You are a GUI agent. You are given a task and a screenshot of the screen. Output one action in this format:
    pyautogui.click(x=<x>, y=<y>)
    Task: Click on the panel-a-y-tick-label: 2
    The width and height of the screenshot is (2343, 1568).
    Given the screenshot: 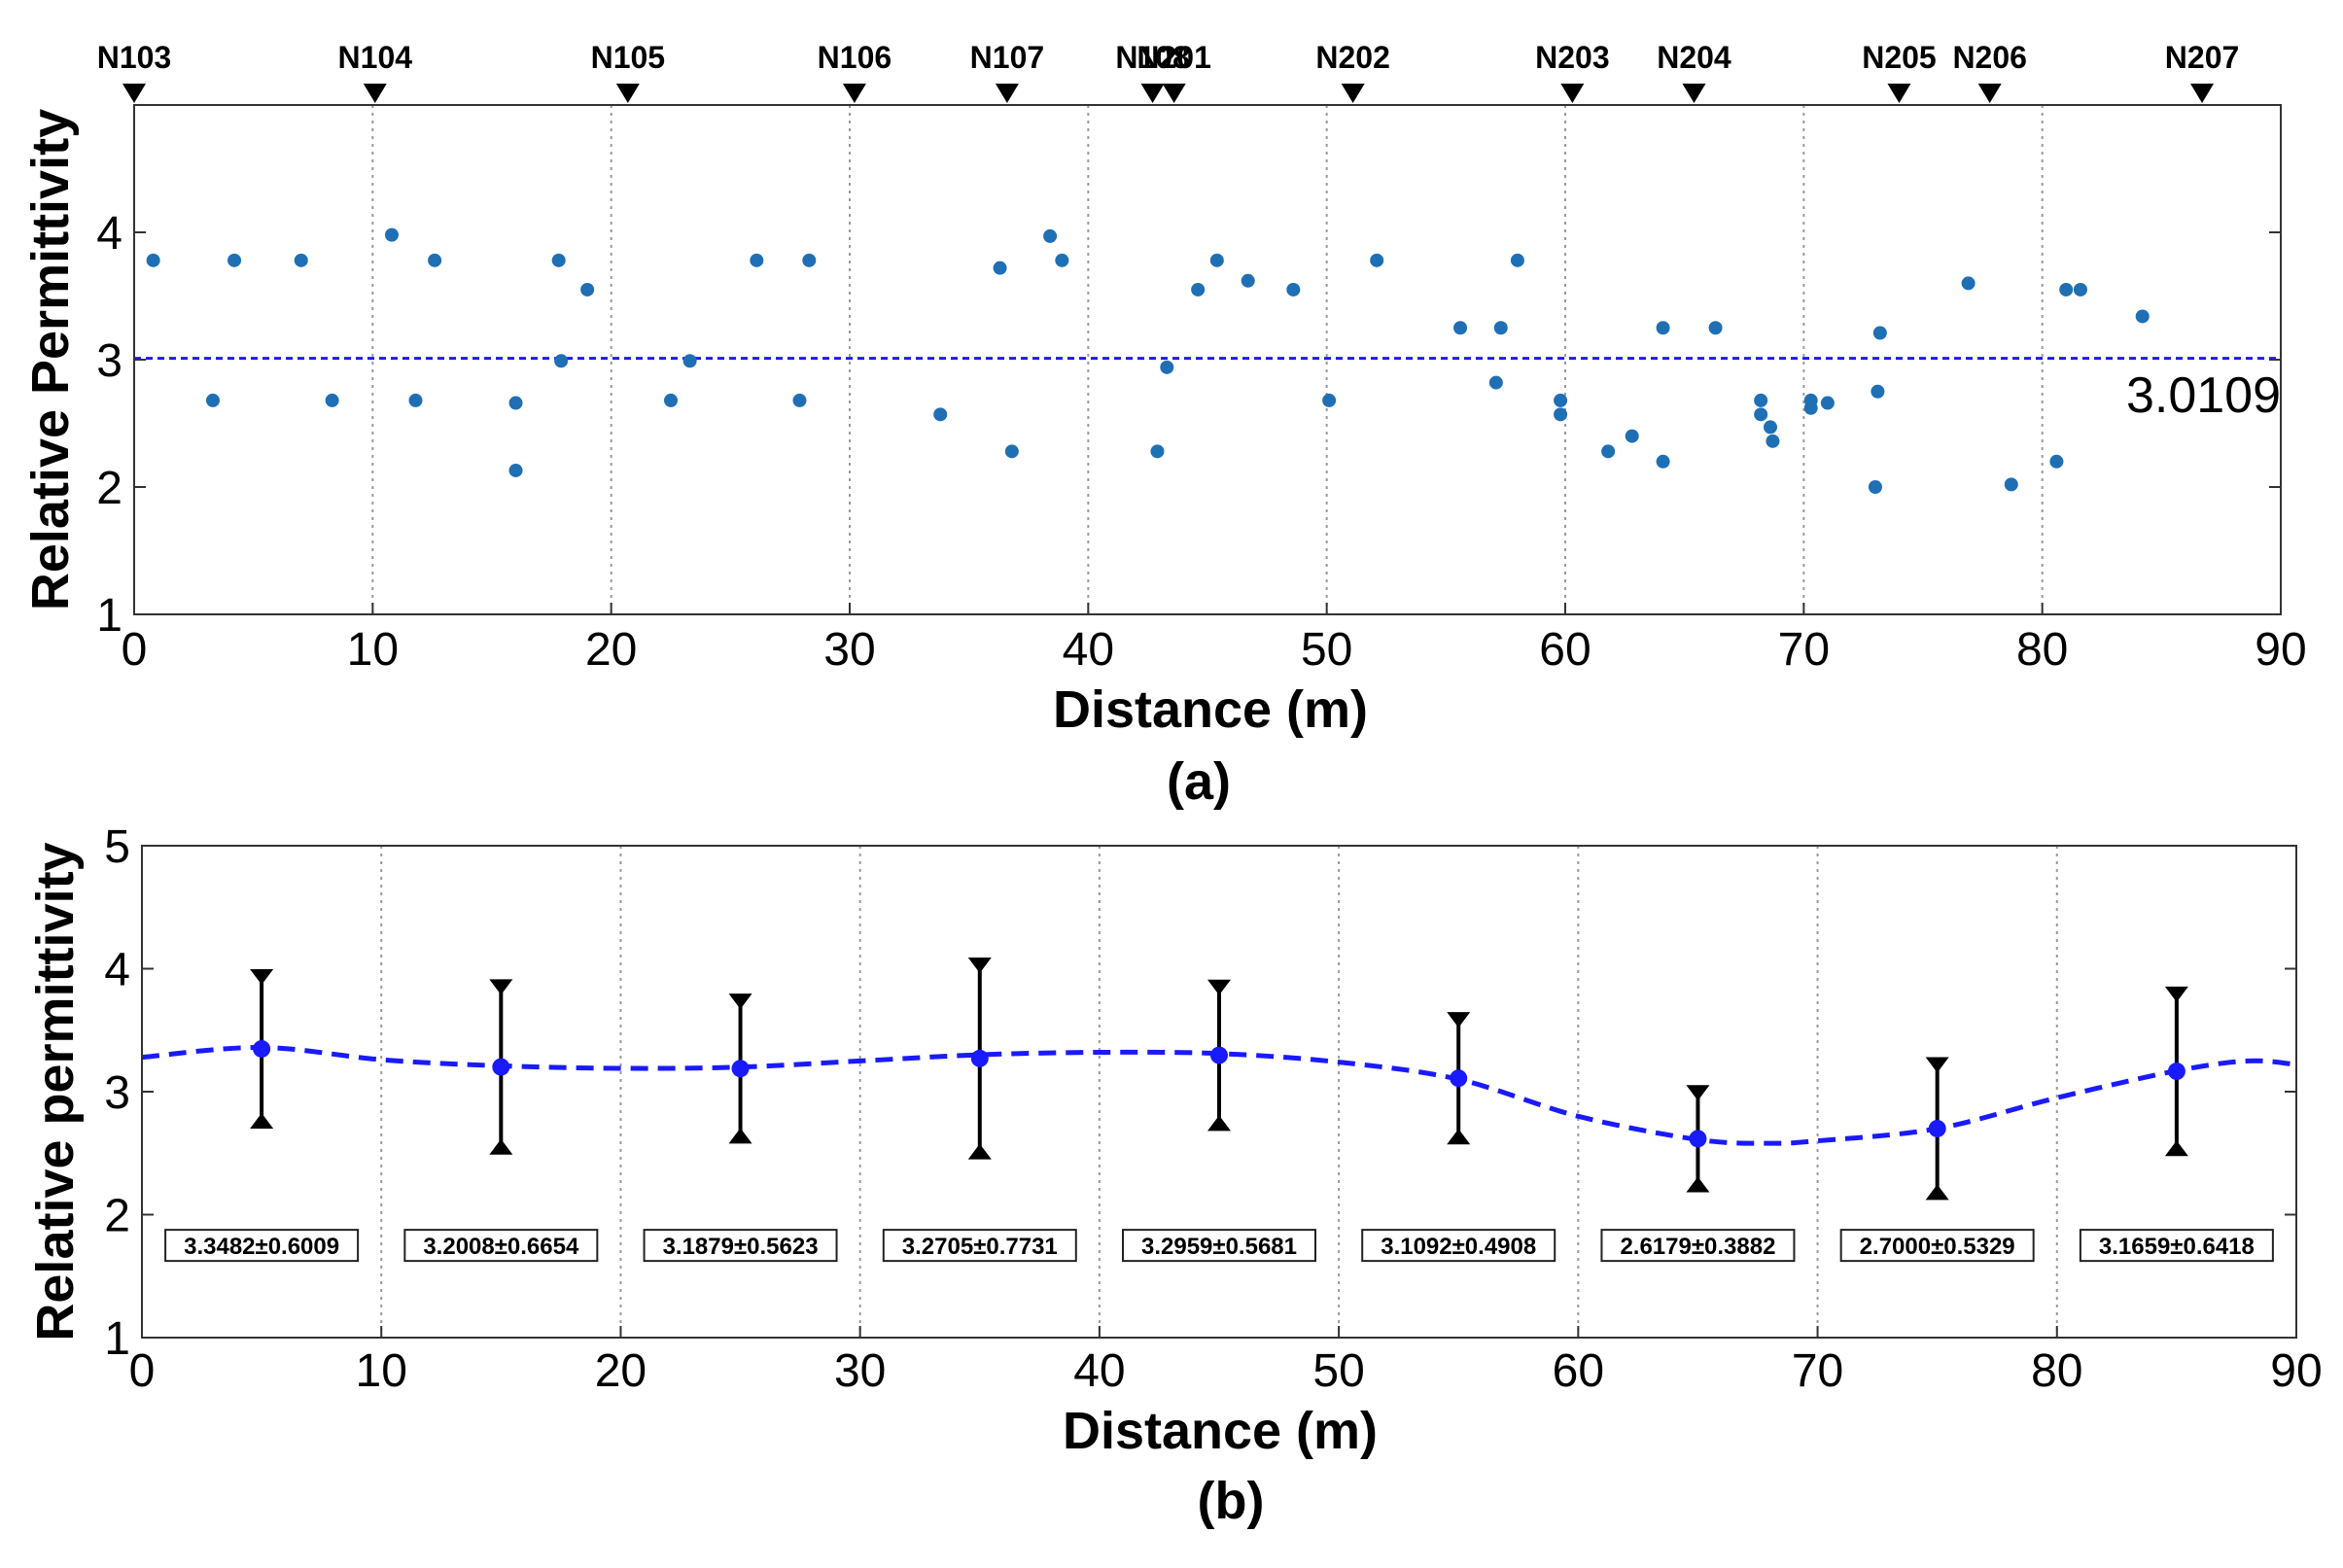 What is the action you would take?
    pyautogui.click(x=109, y=488)
    